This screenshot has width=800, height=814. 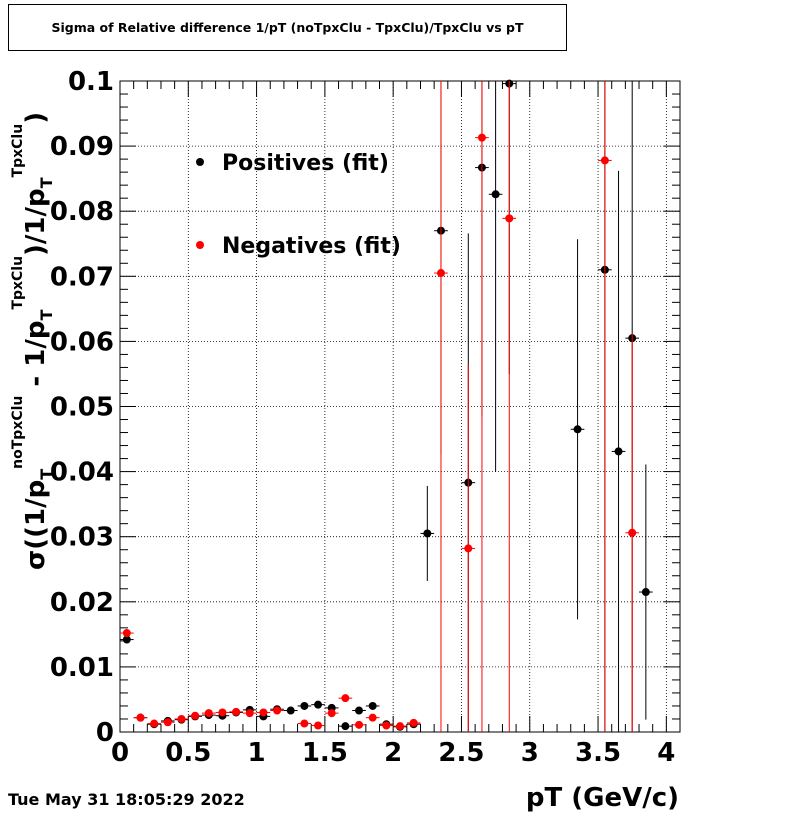 I want to click on x-tick-label: 1.5, so click(x=325, y=753).